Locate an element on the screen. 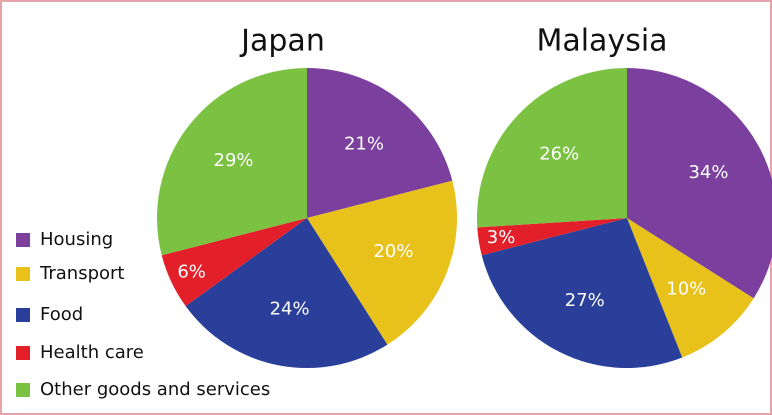 The height and width of the screenshot is (415, 772). value-label: 6% is located at coordinates (191, 271).